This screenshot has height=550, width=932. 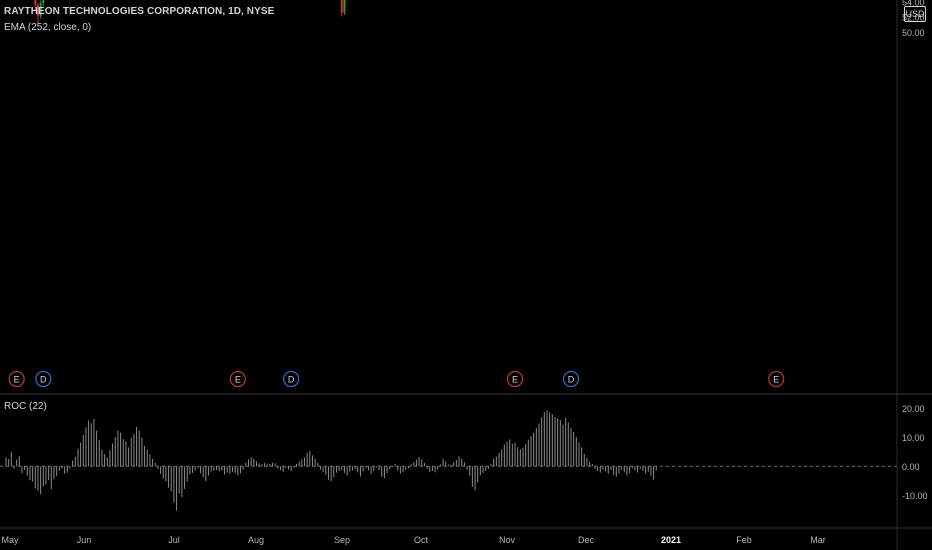 What do you see at coordinates (818, 540) in the screenshot?
I see `time-tick-label: Mar` at bounding box center [818, 540].